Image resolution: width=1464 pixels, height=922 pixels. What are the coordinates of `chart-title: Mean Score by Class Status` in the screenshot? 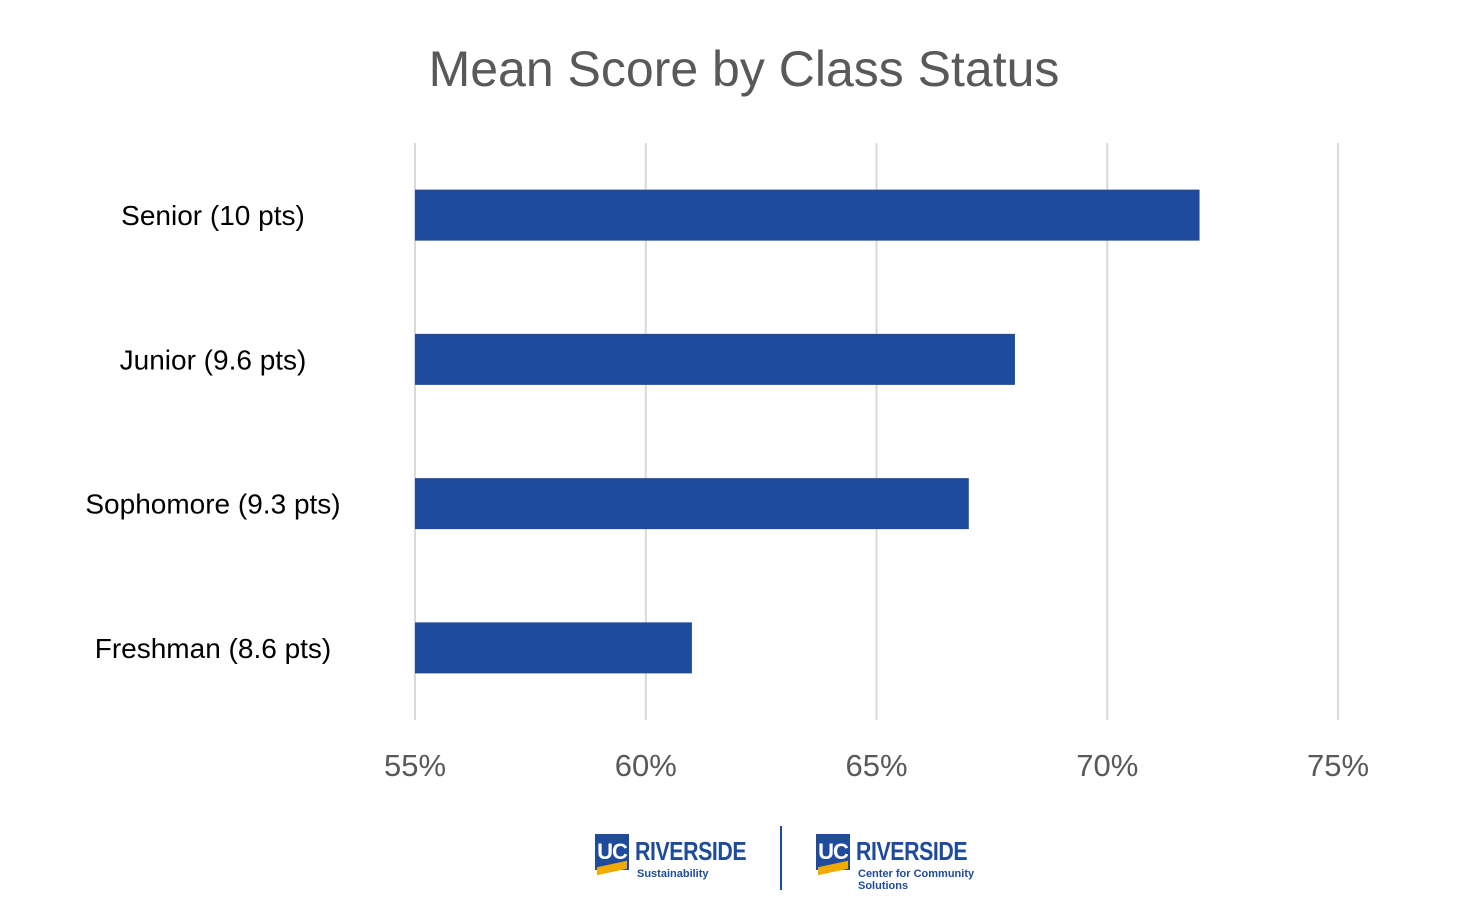 It's located at (744, 69).